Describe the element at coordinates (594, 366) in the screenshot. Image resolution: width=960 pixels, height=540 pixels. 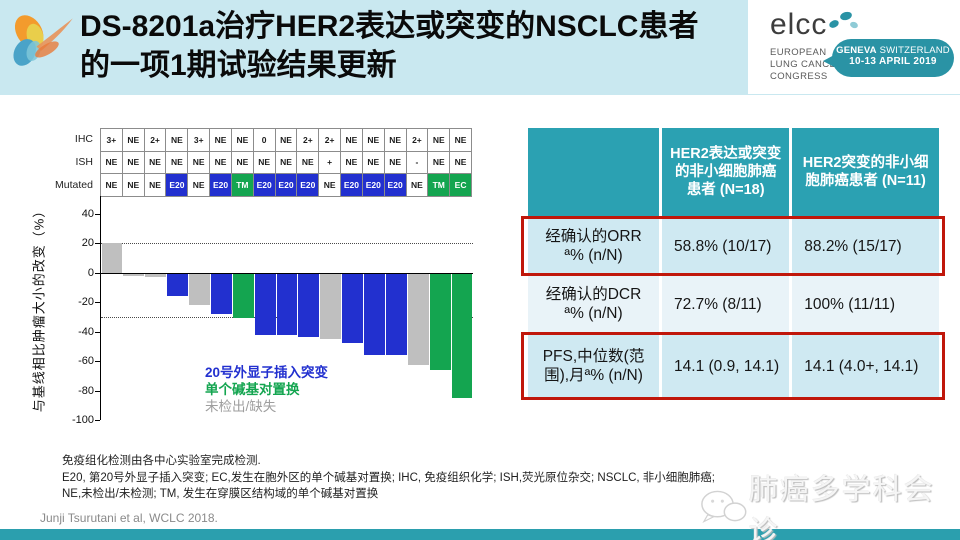
I see `table-row-label: PFS,中位数(范围),月ª% (n/N)` at that location.